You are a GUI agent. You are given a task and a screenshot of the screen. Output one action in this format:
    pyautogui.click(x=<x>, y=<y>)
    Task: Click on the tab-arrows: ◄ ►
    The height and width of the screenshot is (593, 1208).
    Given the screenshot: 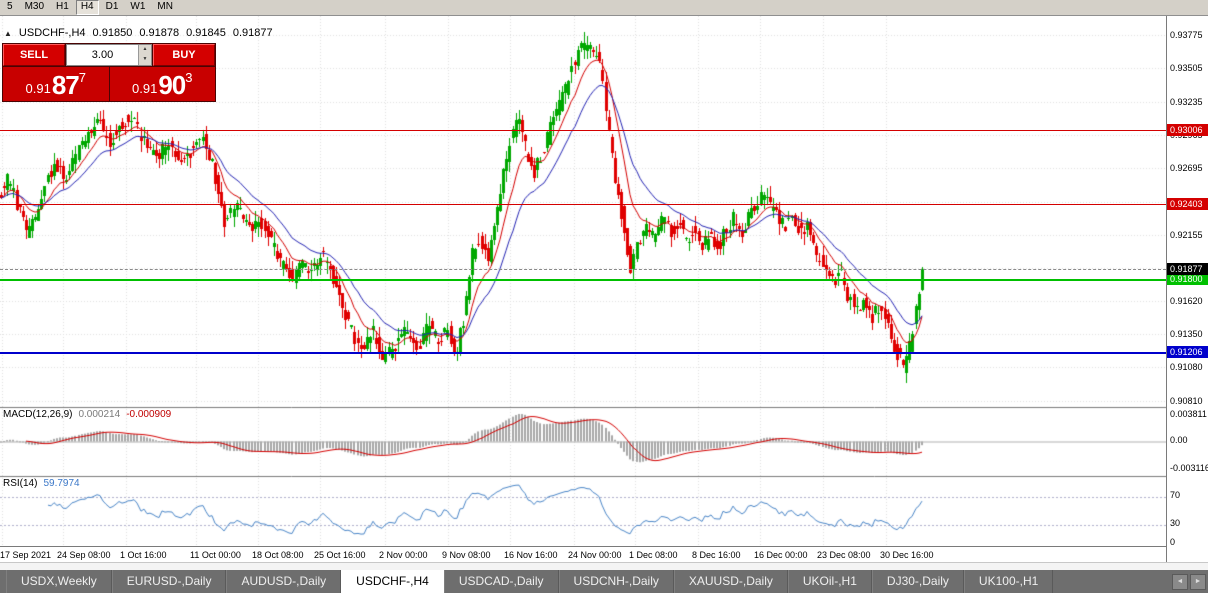 What is the action you would take?
    pyautogui.click(x=1189, y=582)
    